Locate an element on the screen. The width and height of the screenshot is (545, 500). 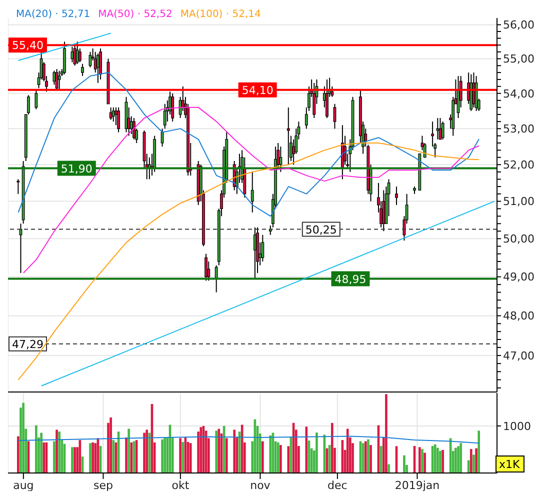
x-tick-label: nov is located at coordinates (260, 485).